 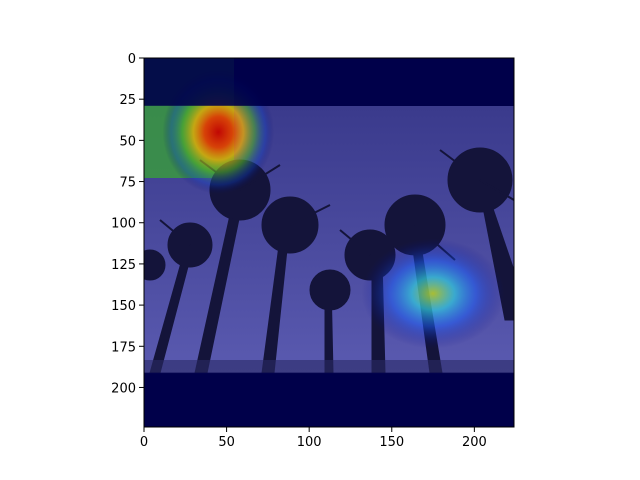 I want to click on x-tick-label: 50, so click(x=226, y=442).